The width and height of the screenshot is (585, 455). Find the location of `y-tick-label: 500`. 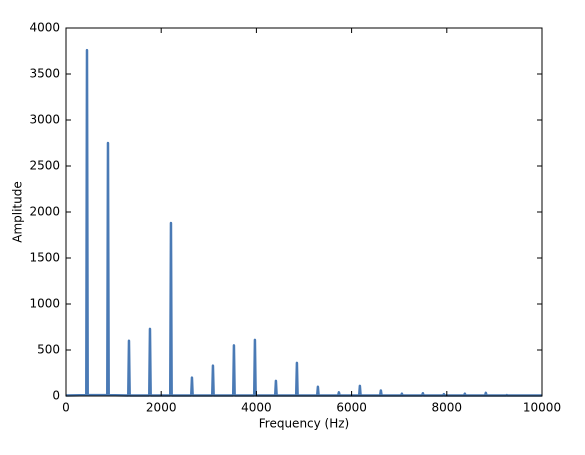

y-tick-label: 500 is located at coordinates (48, 350).